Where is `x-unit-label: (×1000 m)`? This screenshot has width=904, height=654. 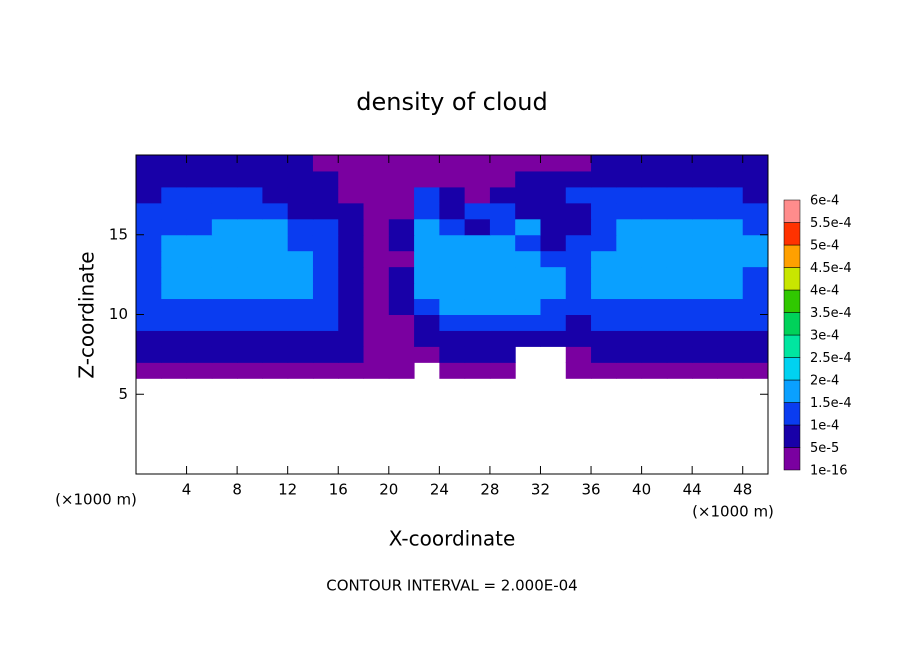
x-unit-label: (×1000 m) is located at coordinates (733, 512).